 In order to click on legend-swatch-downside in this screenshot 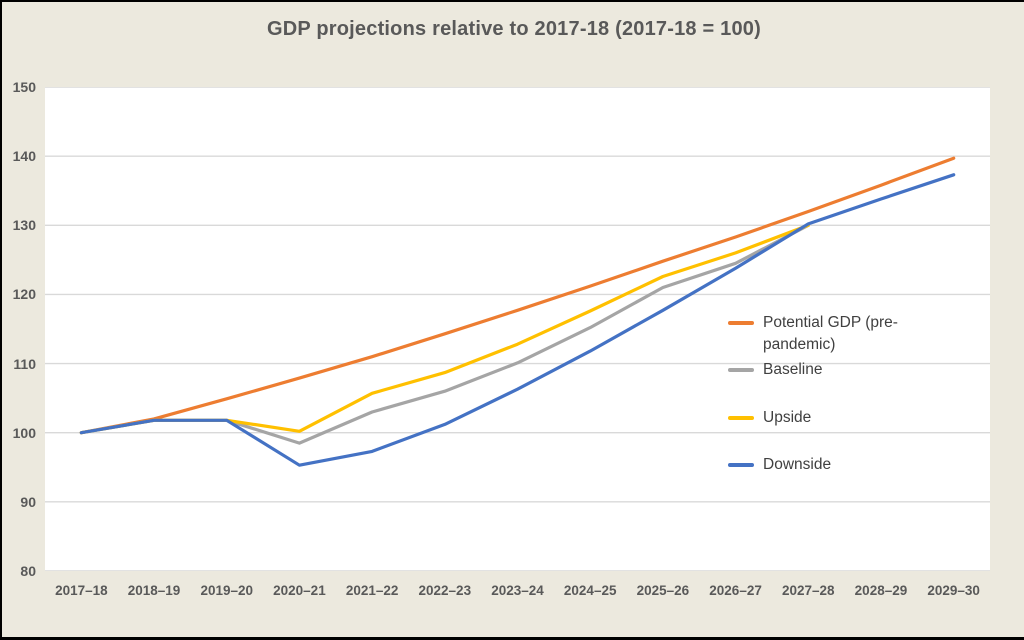, I will do `click(741, 465)`.